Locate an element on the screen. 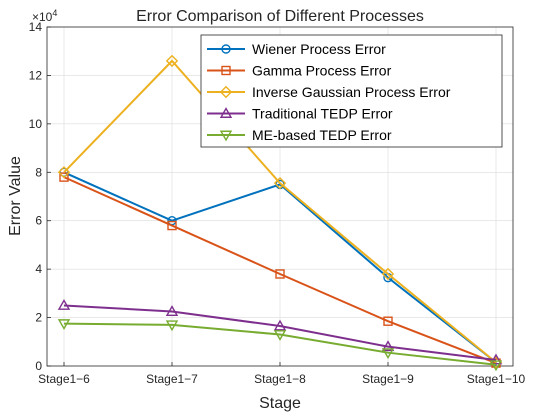 The image size is (550, 416). y-tick-label: 12 is located at coordinates (36, 75).